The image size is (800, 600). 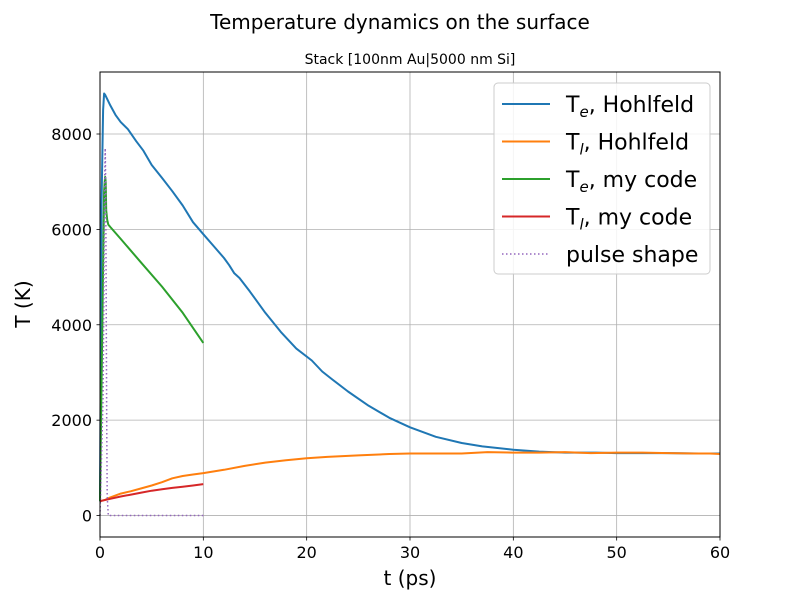 I want to click on chart-title: Temperature dynamics on the surface, so click(x=399, y=22).